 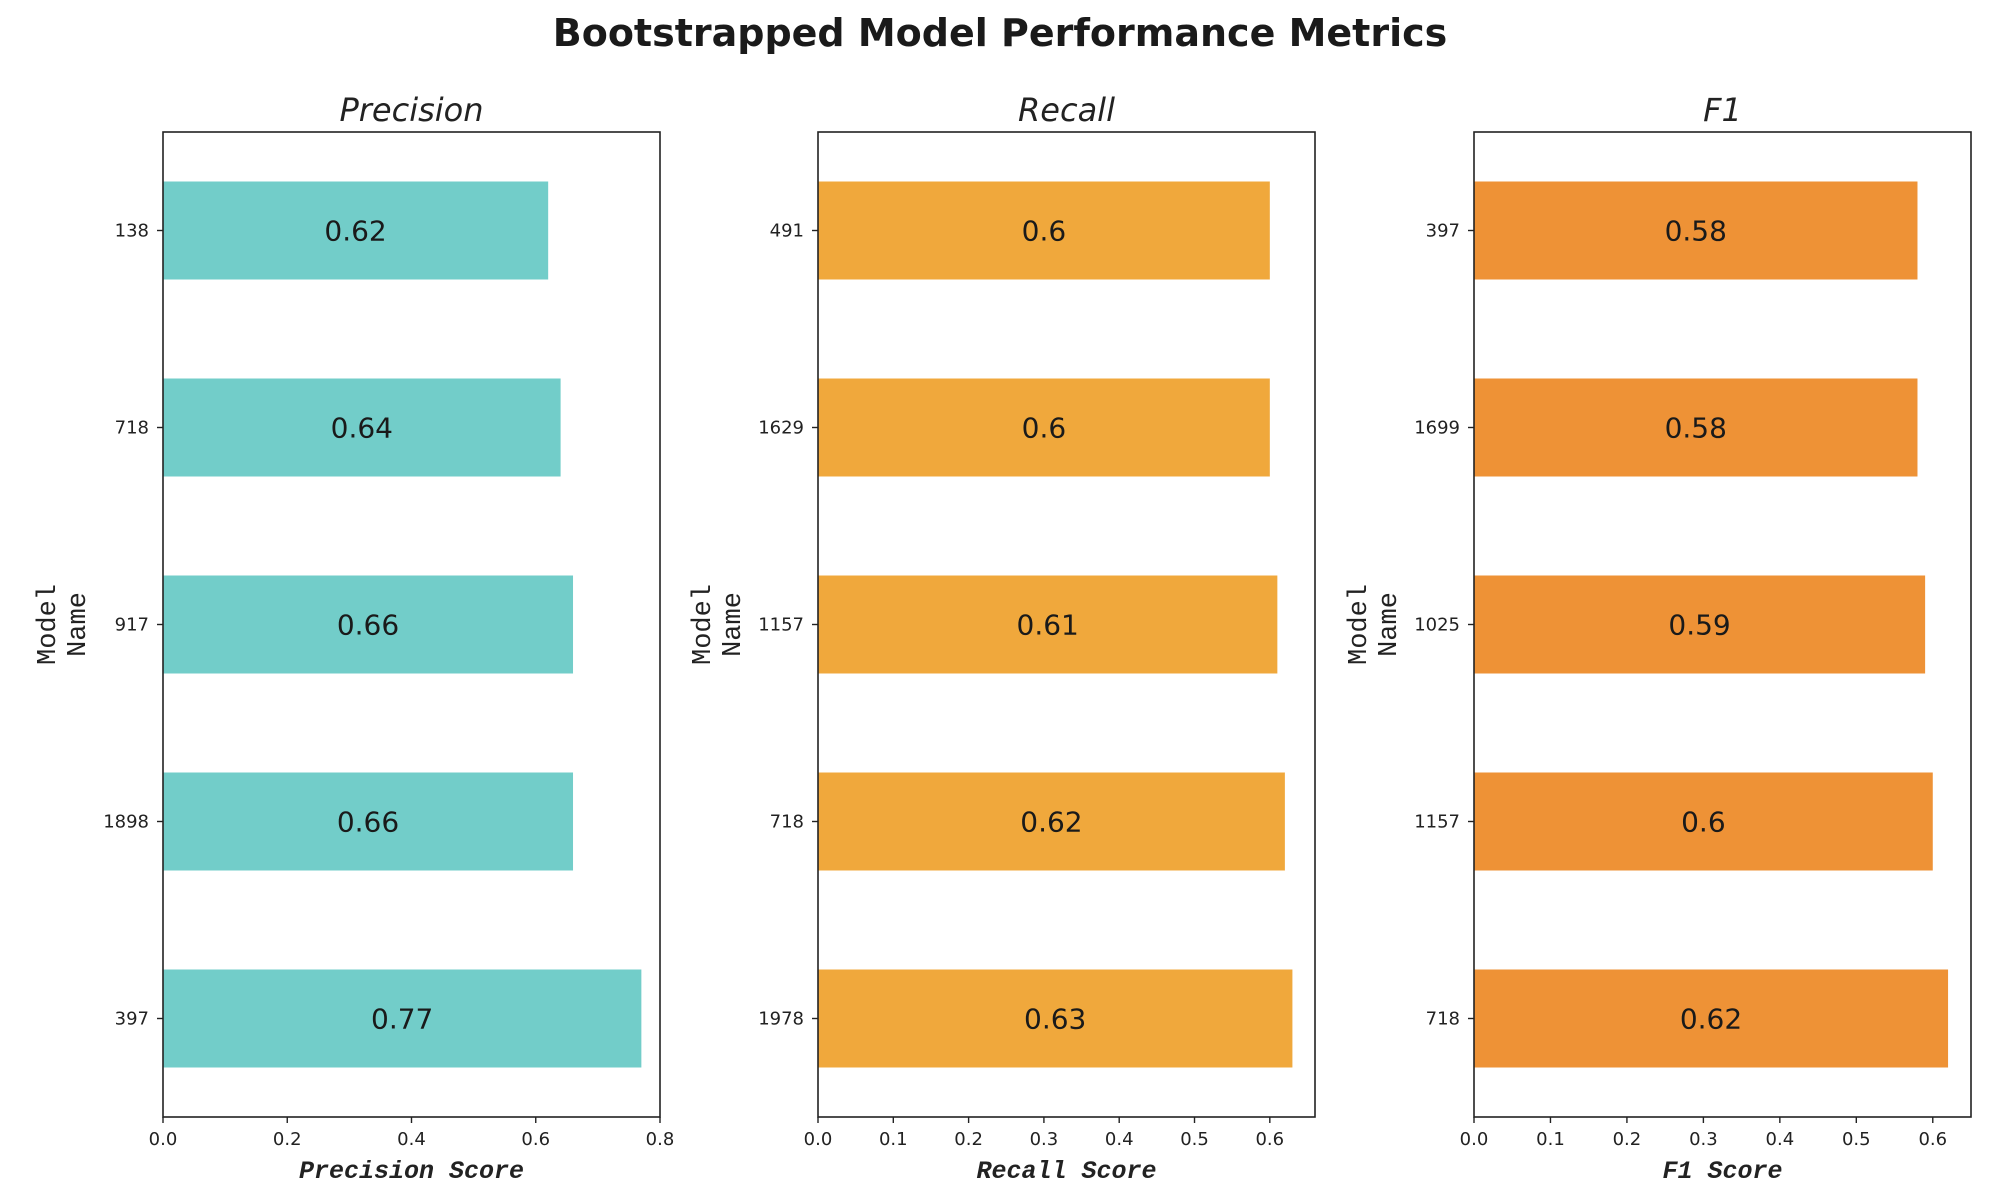 What do you see at coordinates (132, 231) in the screenshot?
I see `precision-ytick-label: 138` at bounding box center [132, 231].